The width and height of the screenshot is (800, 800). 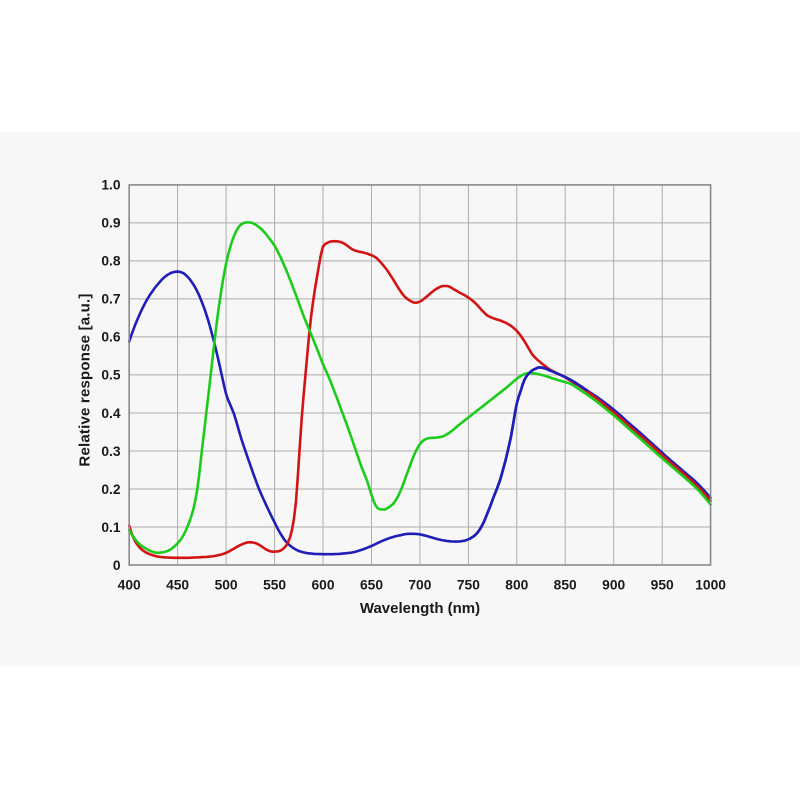 I want to click on svg-text: 500, so click(x=226, y=584).